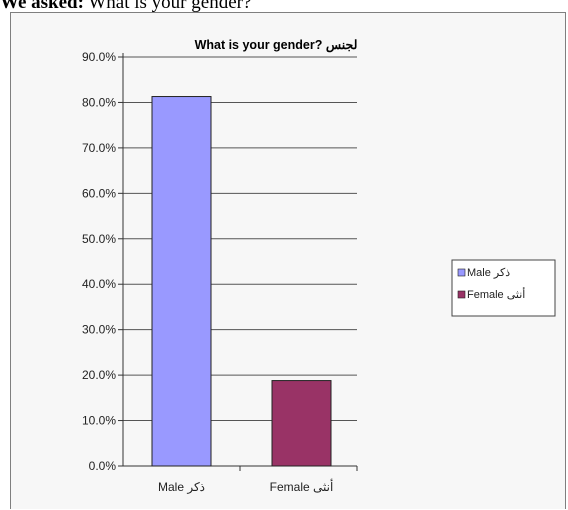 This screenshot has width=568, height=510. I want to click on legend-box, so click(503, 288).